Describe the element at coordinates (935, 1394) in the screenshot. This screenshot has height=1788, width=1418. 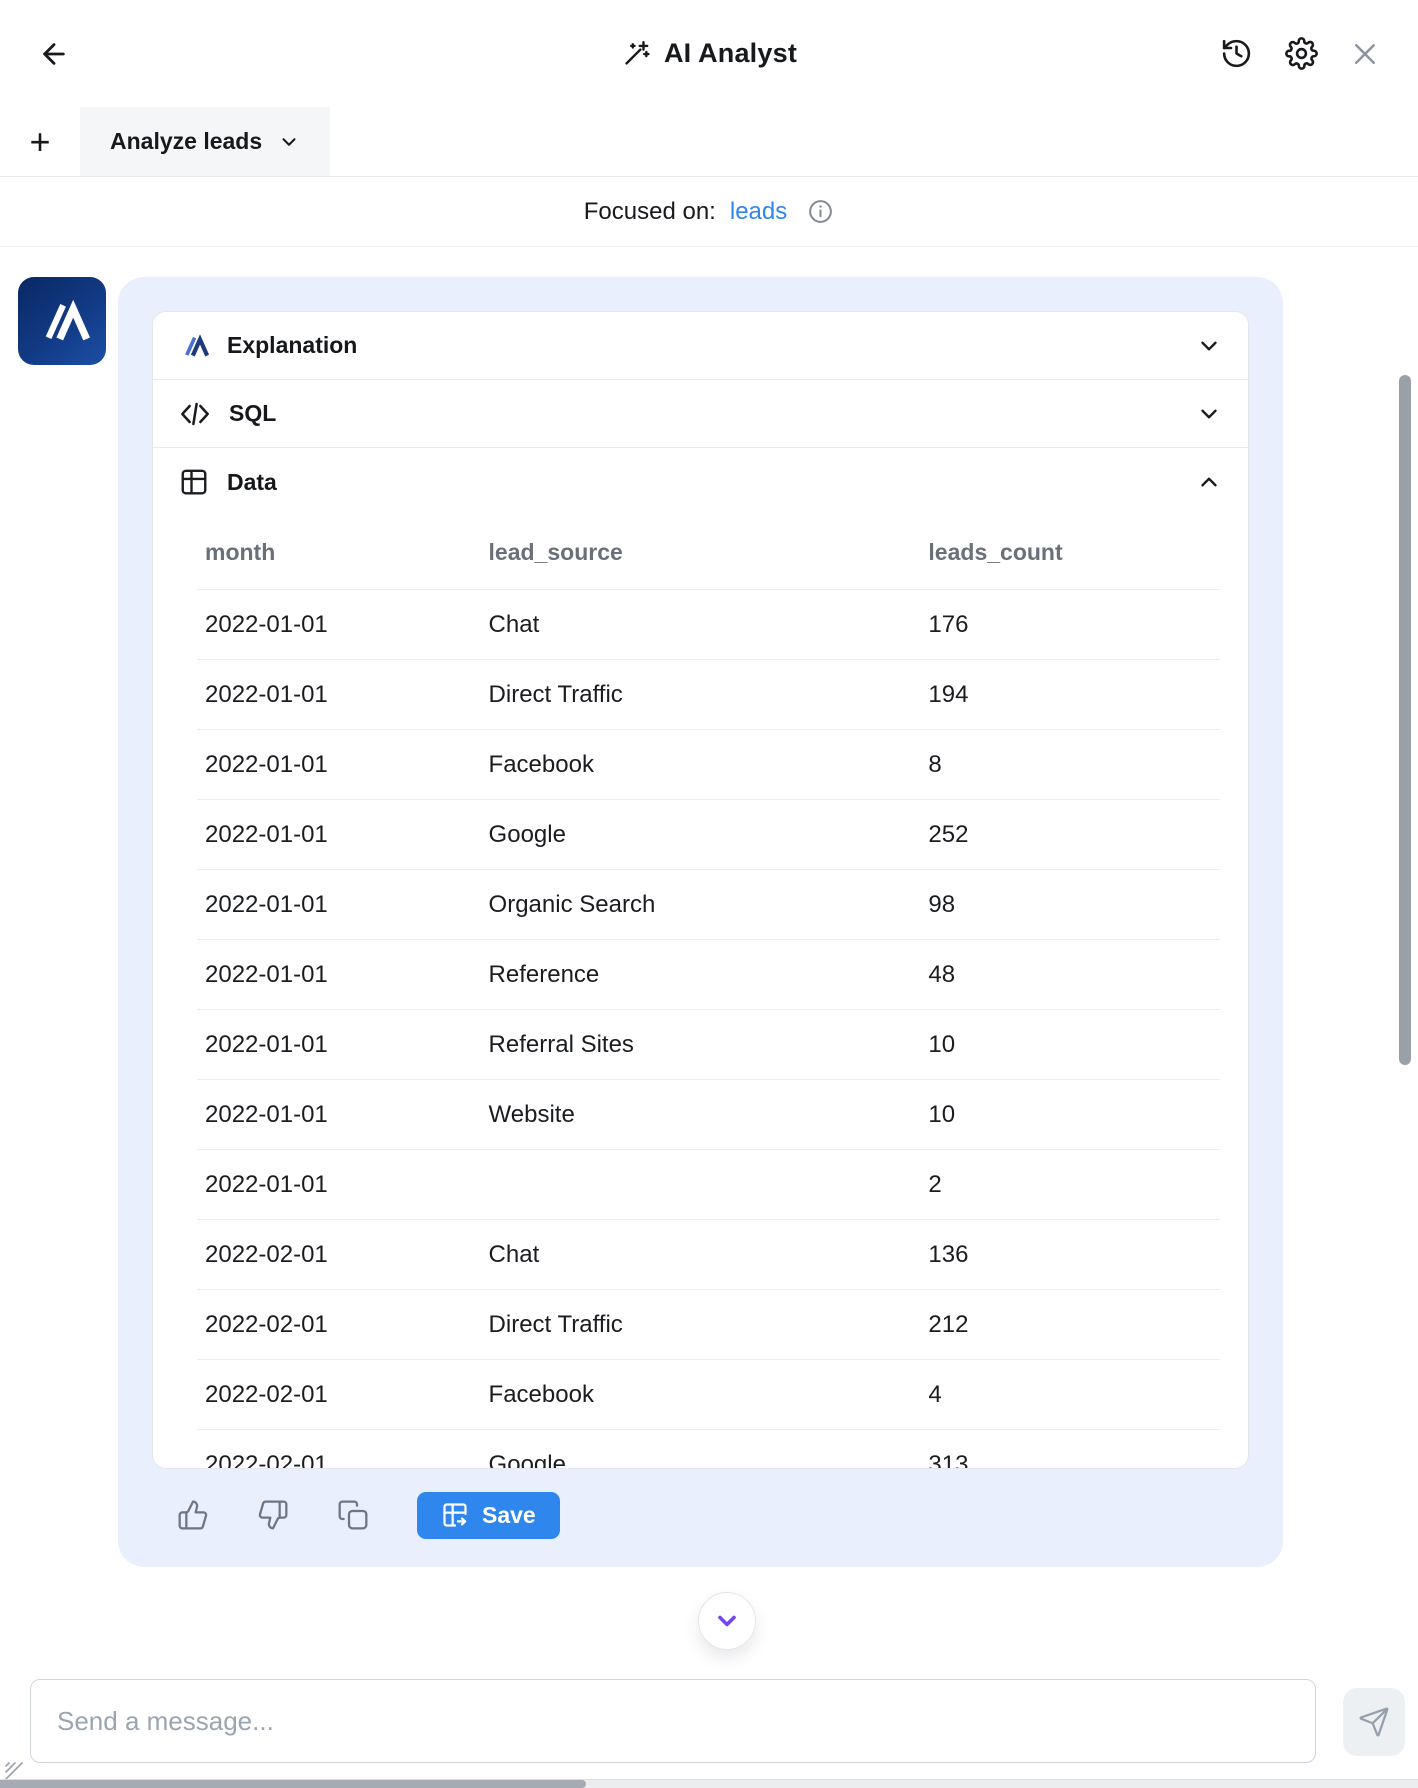
I see `cell-leads-count: 4` at that location.